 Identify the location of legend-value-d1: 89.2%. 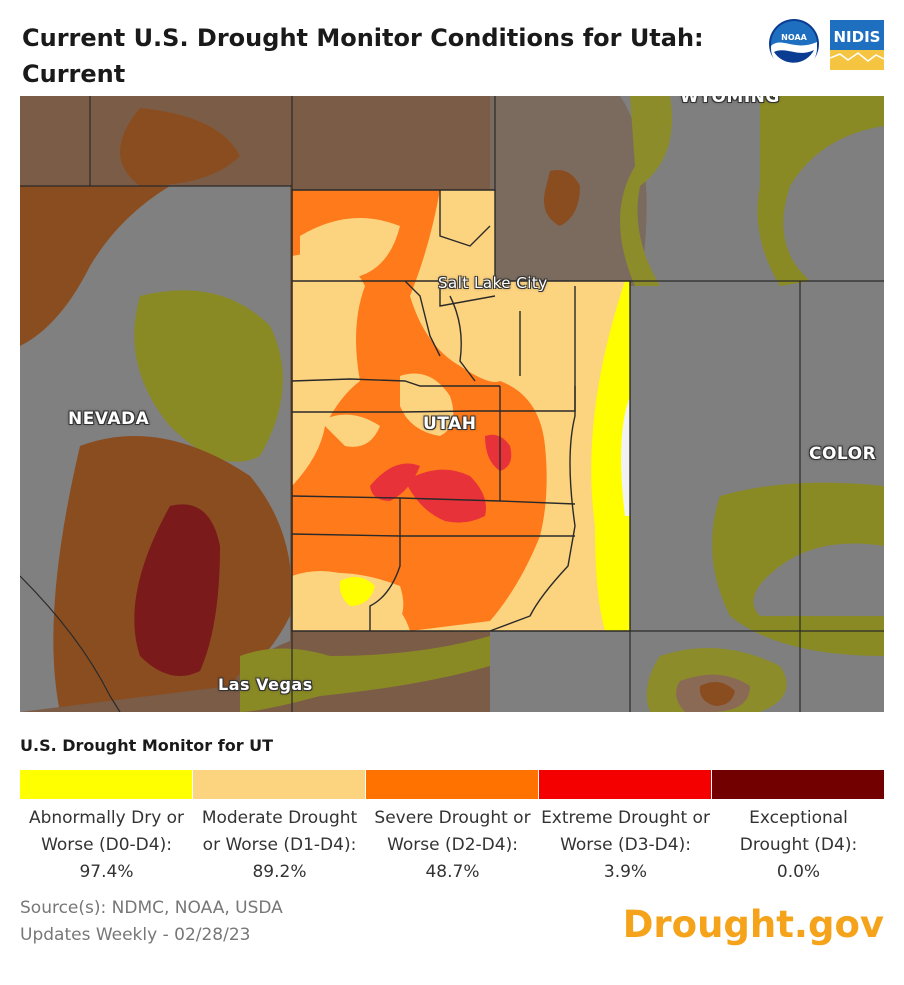
(279, 872).